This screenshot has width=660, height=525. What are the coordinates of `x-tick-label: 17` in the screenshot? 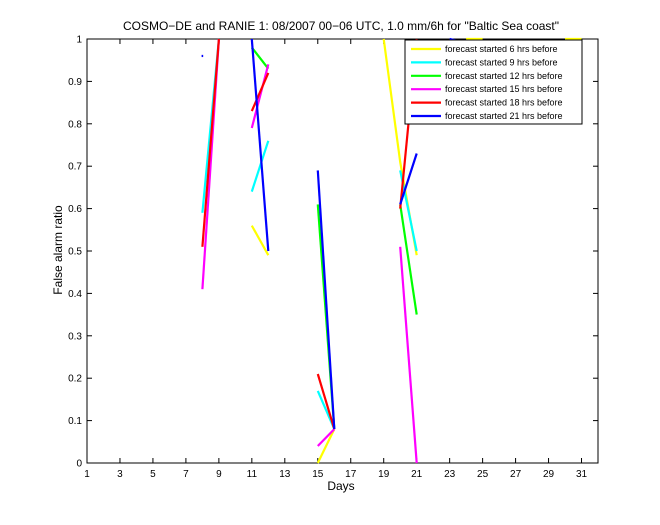 It's located at (351, 474).